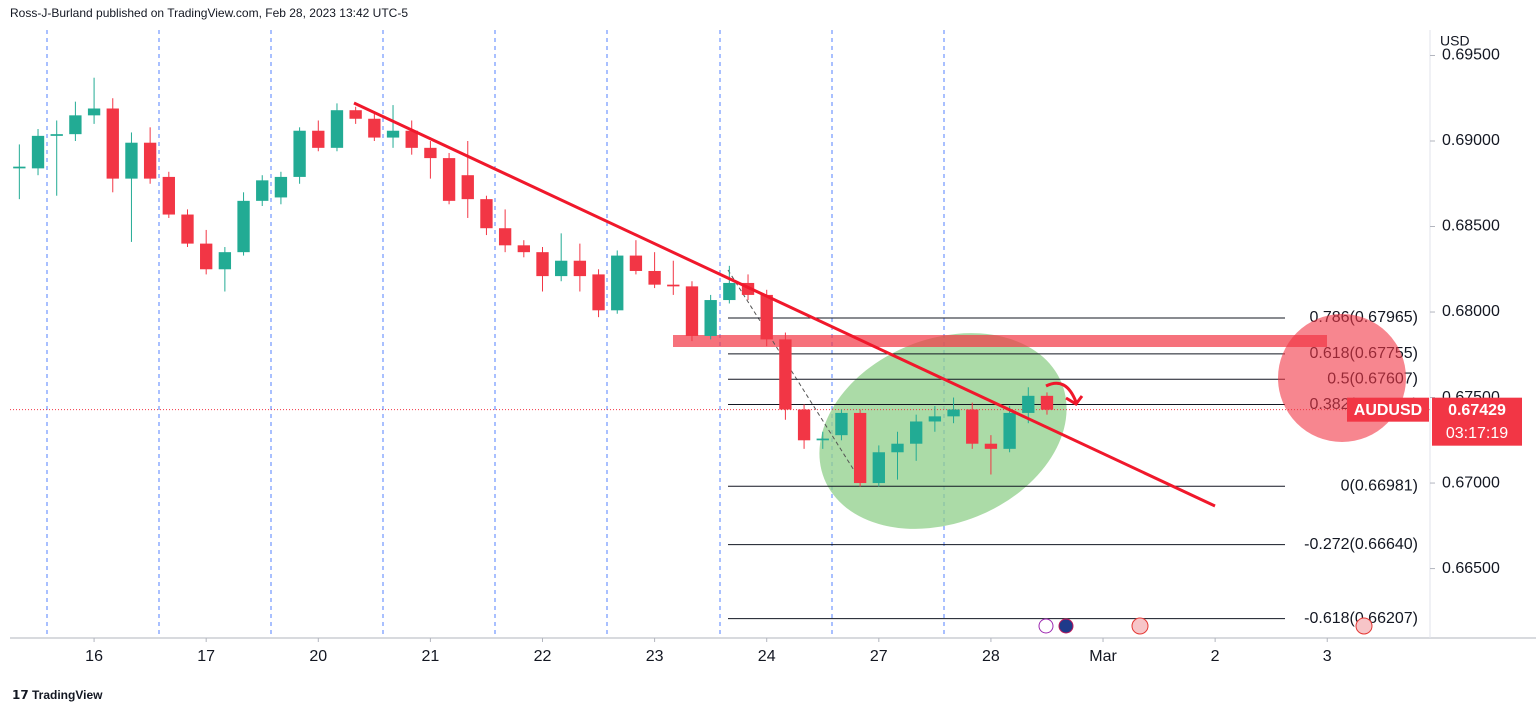 The width and height of the screenshot is (1536, 712). Describe the element at coordinates (1379, 486) in the screenshot. I see `fib-label: 0(0.66981)` at that location.